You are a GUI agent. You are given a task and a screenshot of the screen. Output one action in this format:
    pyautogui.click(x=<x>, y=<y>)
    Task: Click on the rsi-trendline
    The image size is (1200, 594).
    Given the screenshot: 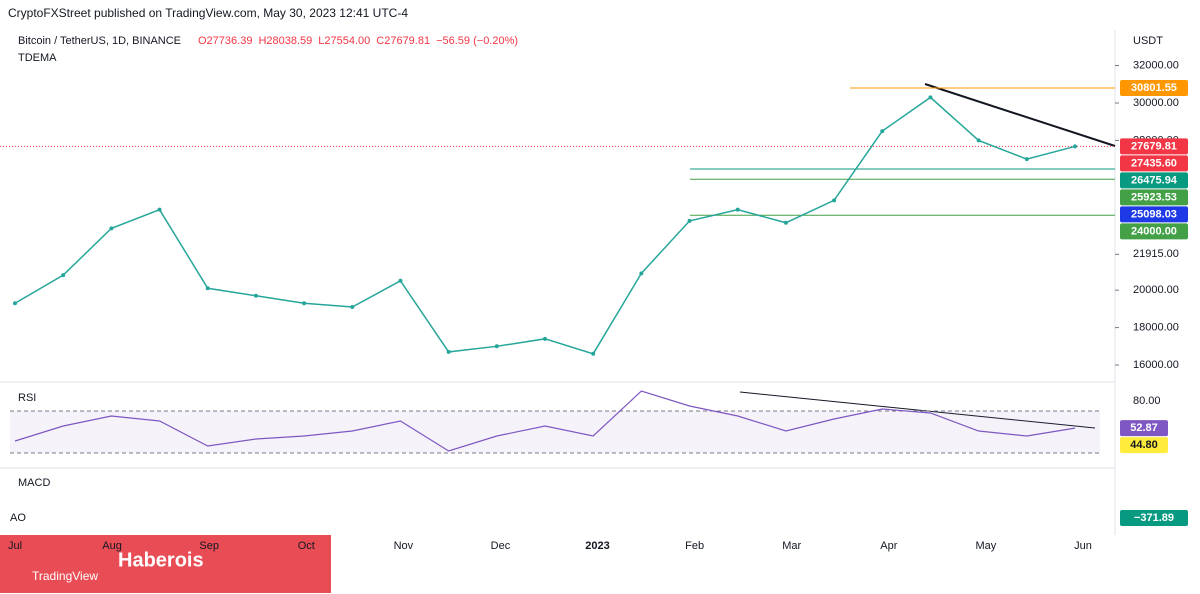 What is the action you would take?
    pyautogui.click(x=917, y=410)
    